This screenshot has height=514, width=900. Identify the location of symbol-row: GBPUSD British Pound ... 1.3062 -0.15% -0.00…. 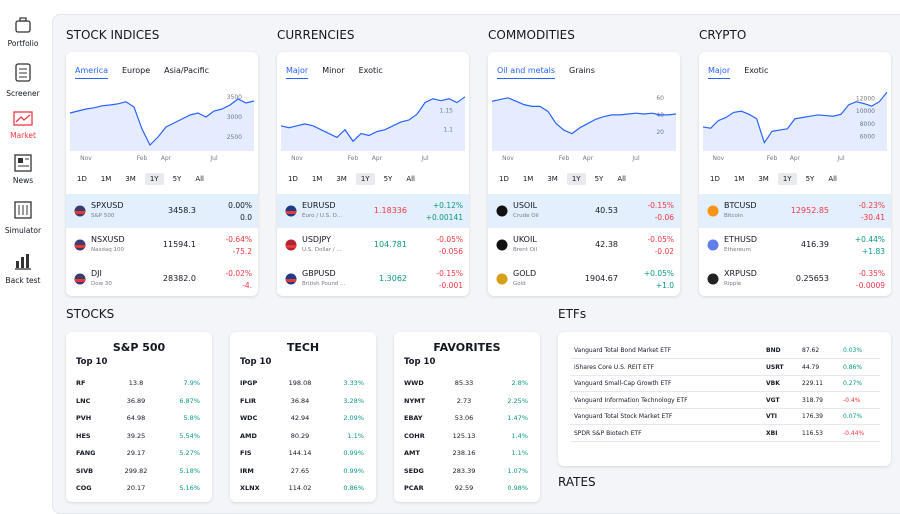
(373, 279).